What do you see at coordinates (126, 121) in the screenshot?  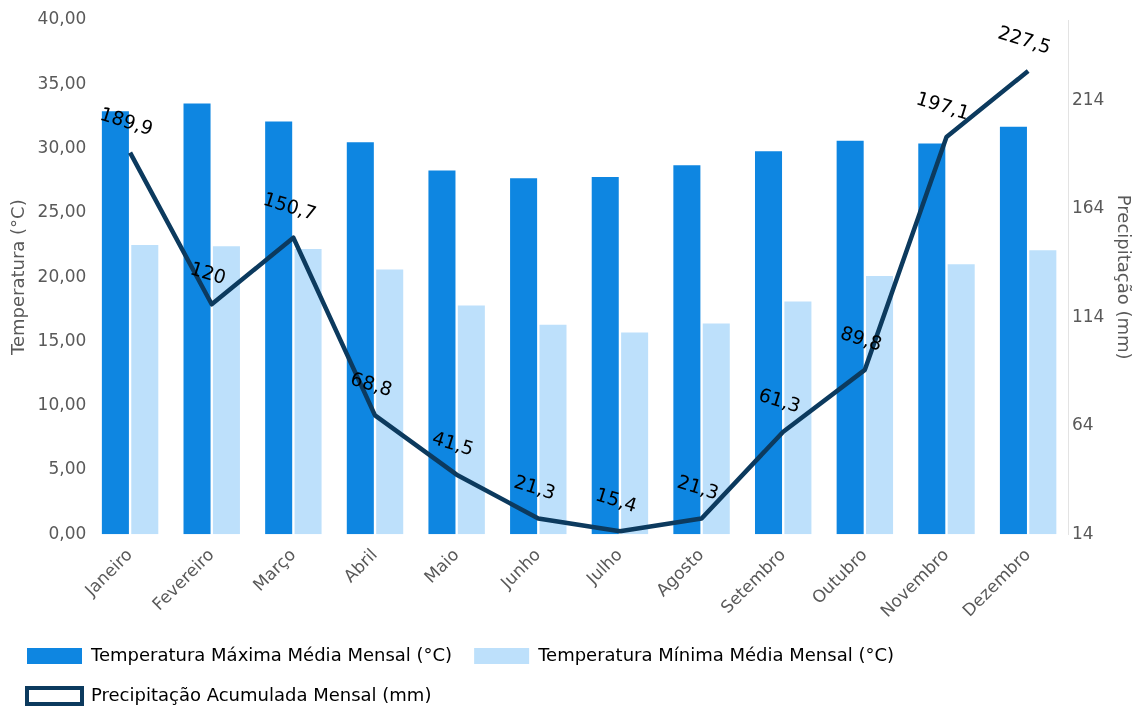 I see `data-label: 189,9` at bounding box center [126, 121].